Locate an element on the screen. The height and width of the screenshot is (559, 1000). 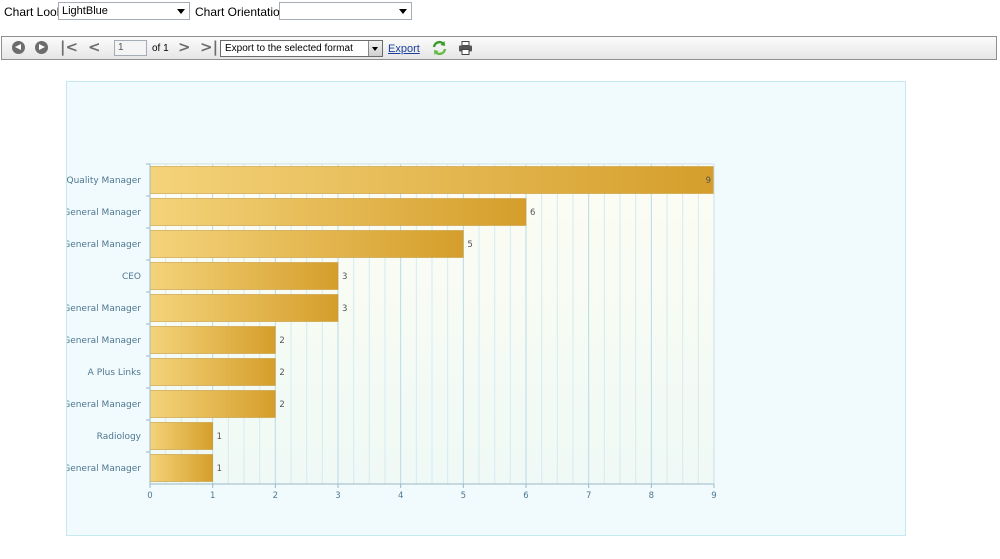
category-label: A Plus Links is located at coordinates (115, 373).